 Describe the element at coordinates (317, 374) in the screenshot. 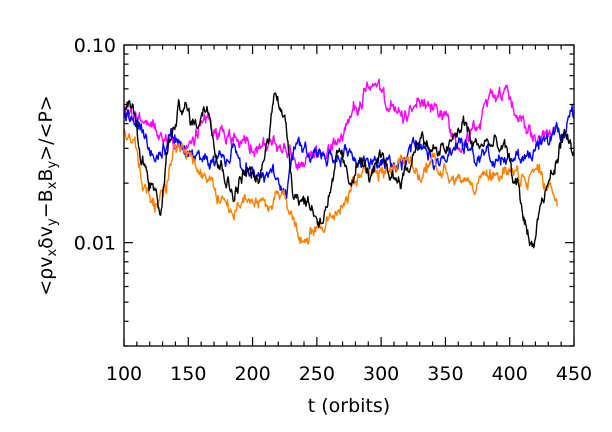

I see `x-tick-label: 250` at that location.